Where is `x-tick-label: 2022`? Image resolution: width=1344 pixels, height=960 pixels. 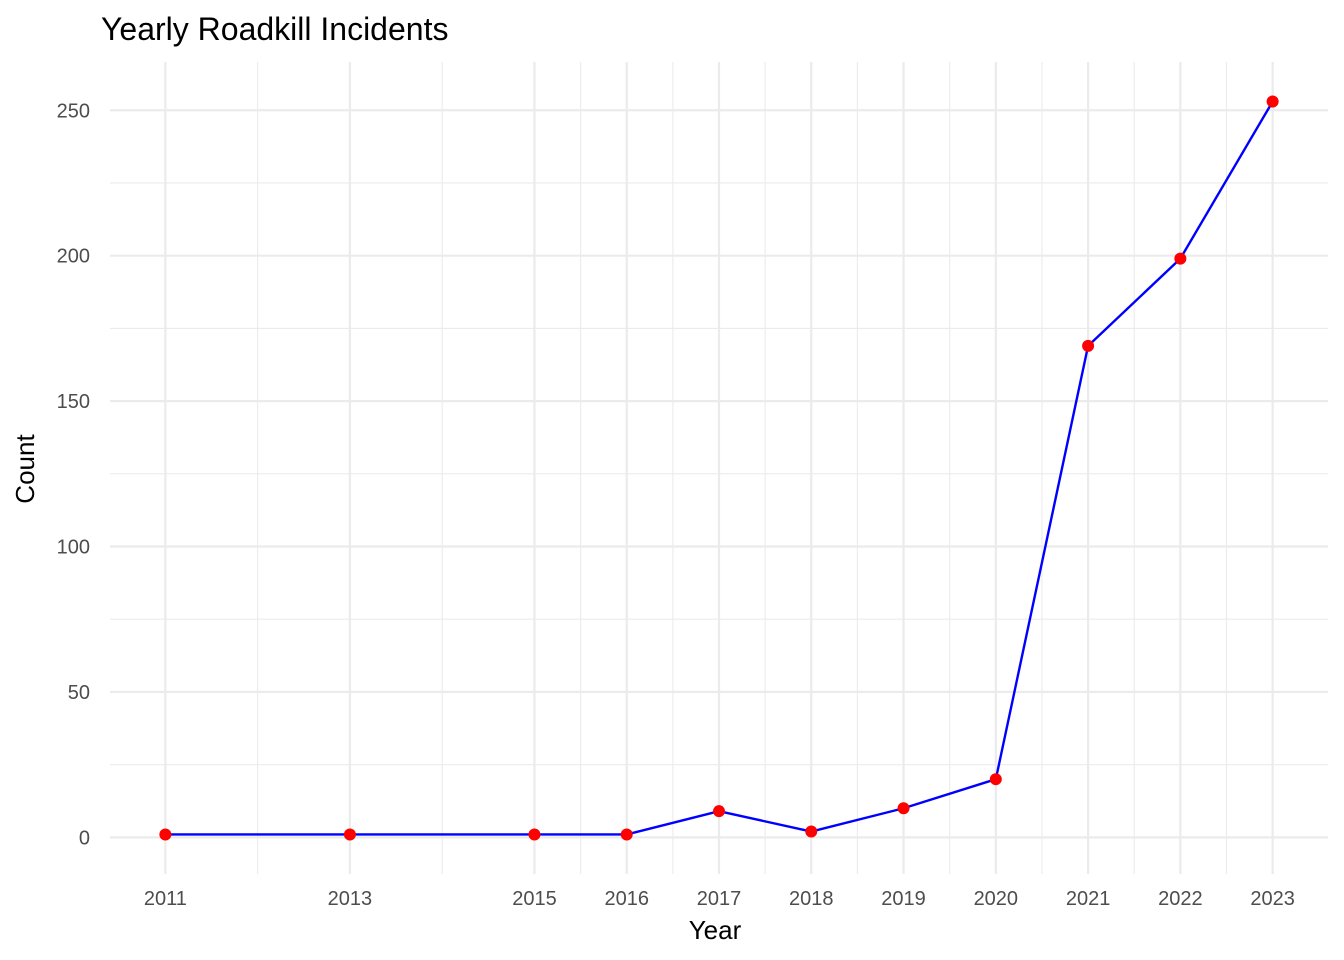 x-tick-label: 2022 is located at coordinates (1180, 899).